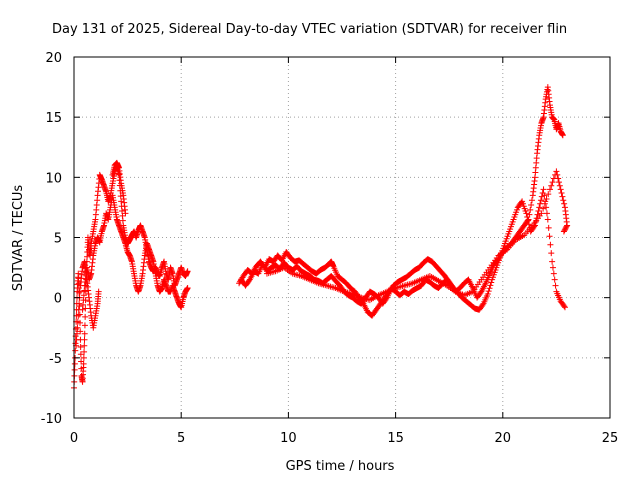  Describe the element at coordinates (51, 419) in the screenshot. I see `y-tick-label: -10` at that location.